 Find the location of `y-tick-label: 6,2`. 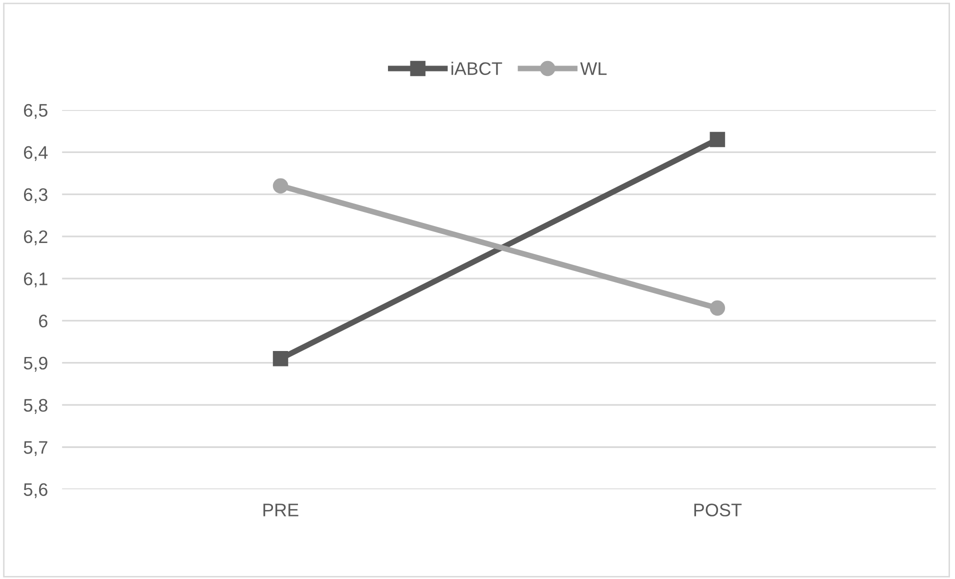

y-tick-label: 6,2 is located at coordinates (36, 238).